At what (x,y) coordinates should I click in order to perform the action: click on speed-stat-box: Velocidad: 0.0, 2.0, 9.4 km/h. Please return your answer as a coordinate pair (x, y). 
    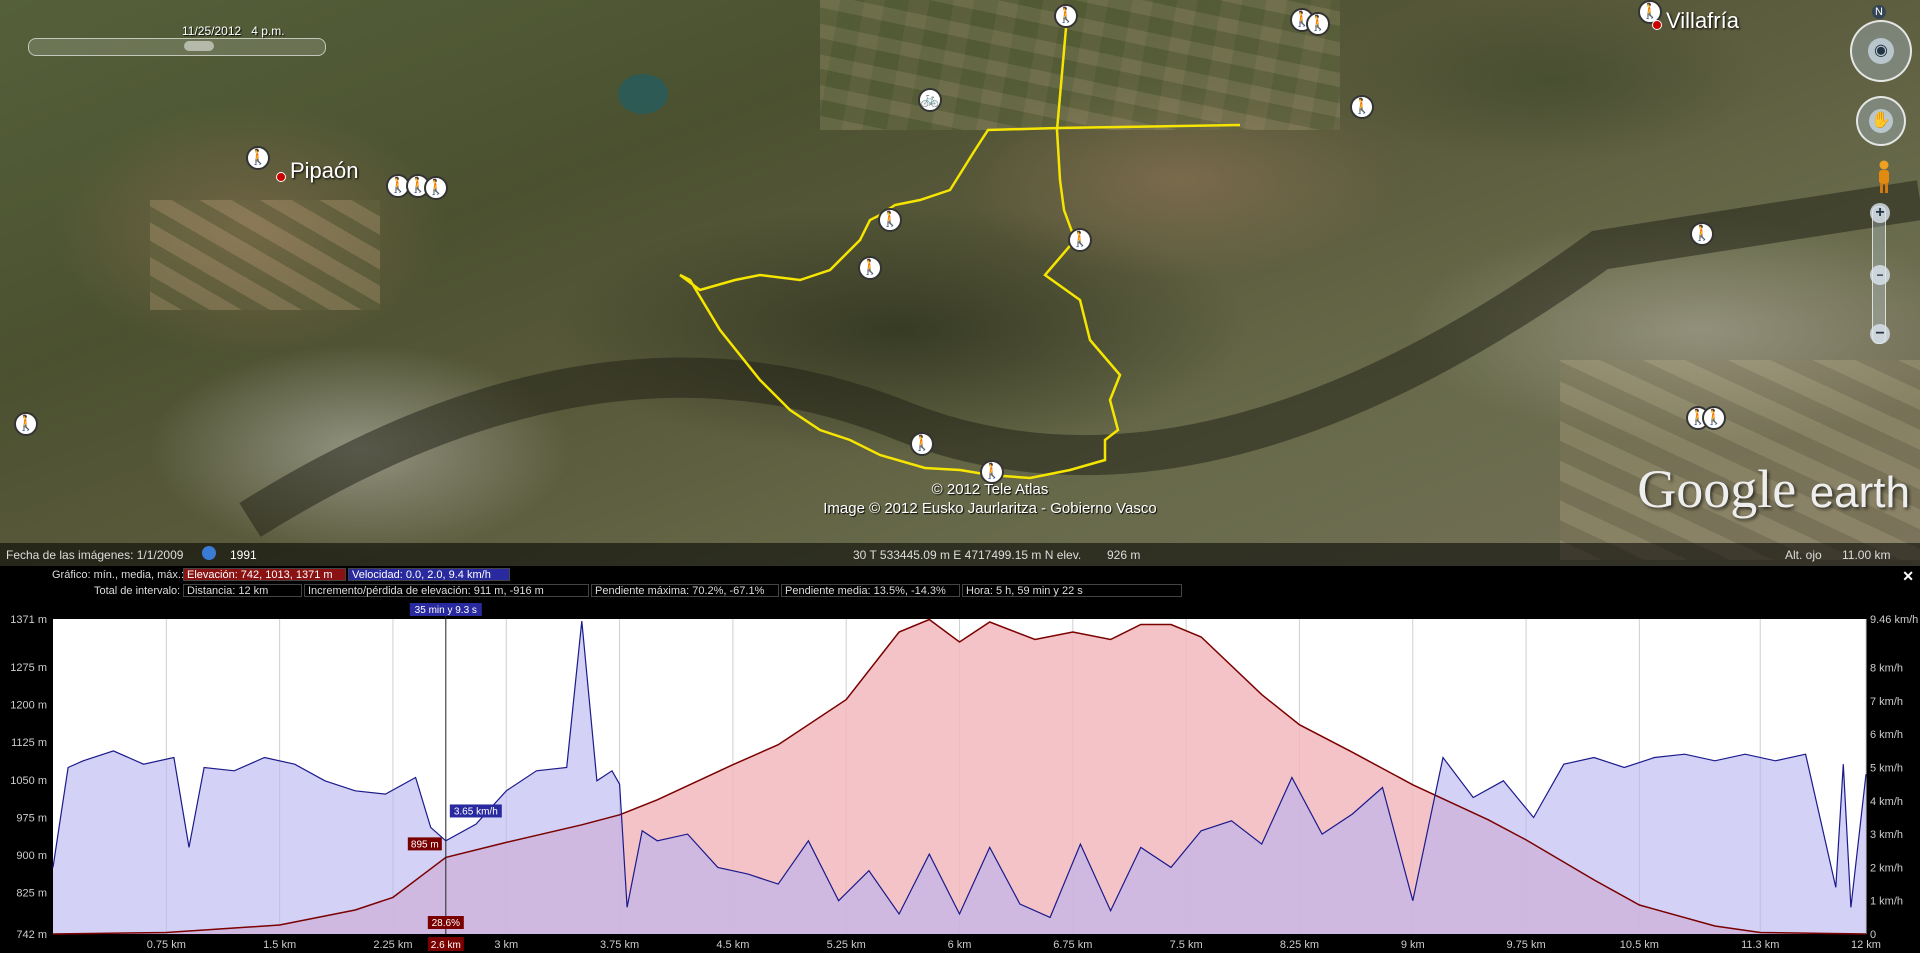
    Looking at the image, I should click on (429, 574).